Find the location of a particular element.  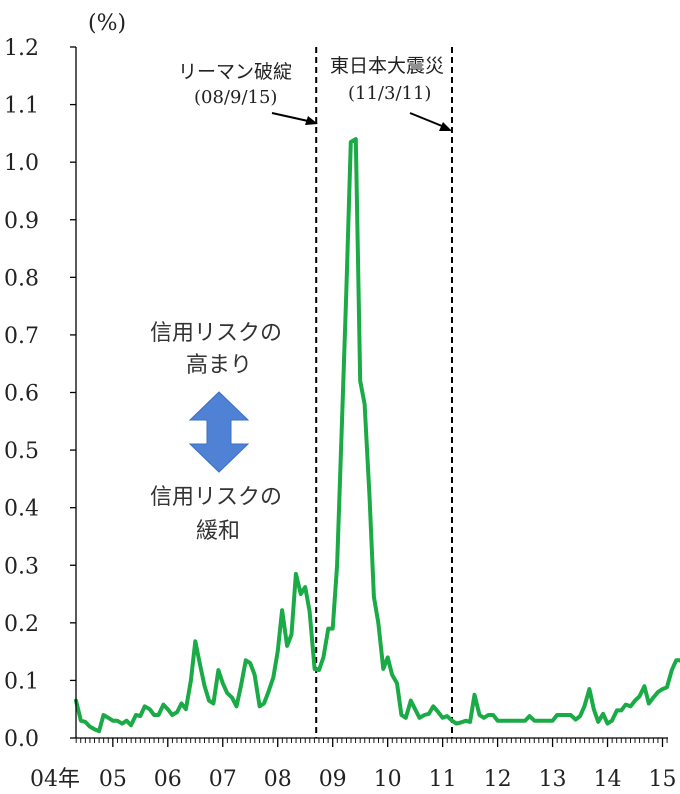

y-tick-label: 1.1 is located at coordinates (21, 106).